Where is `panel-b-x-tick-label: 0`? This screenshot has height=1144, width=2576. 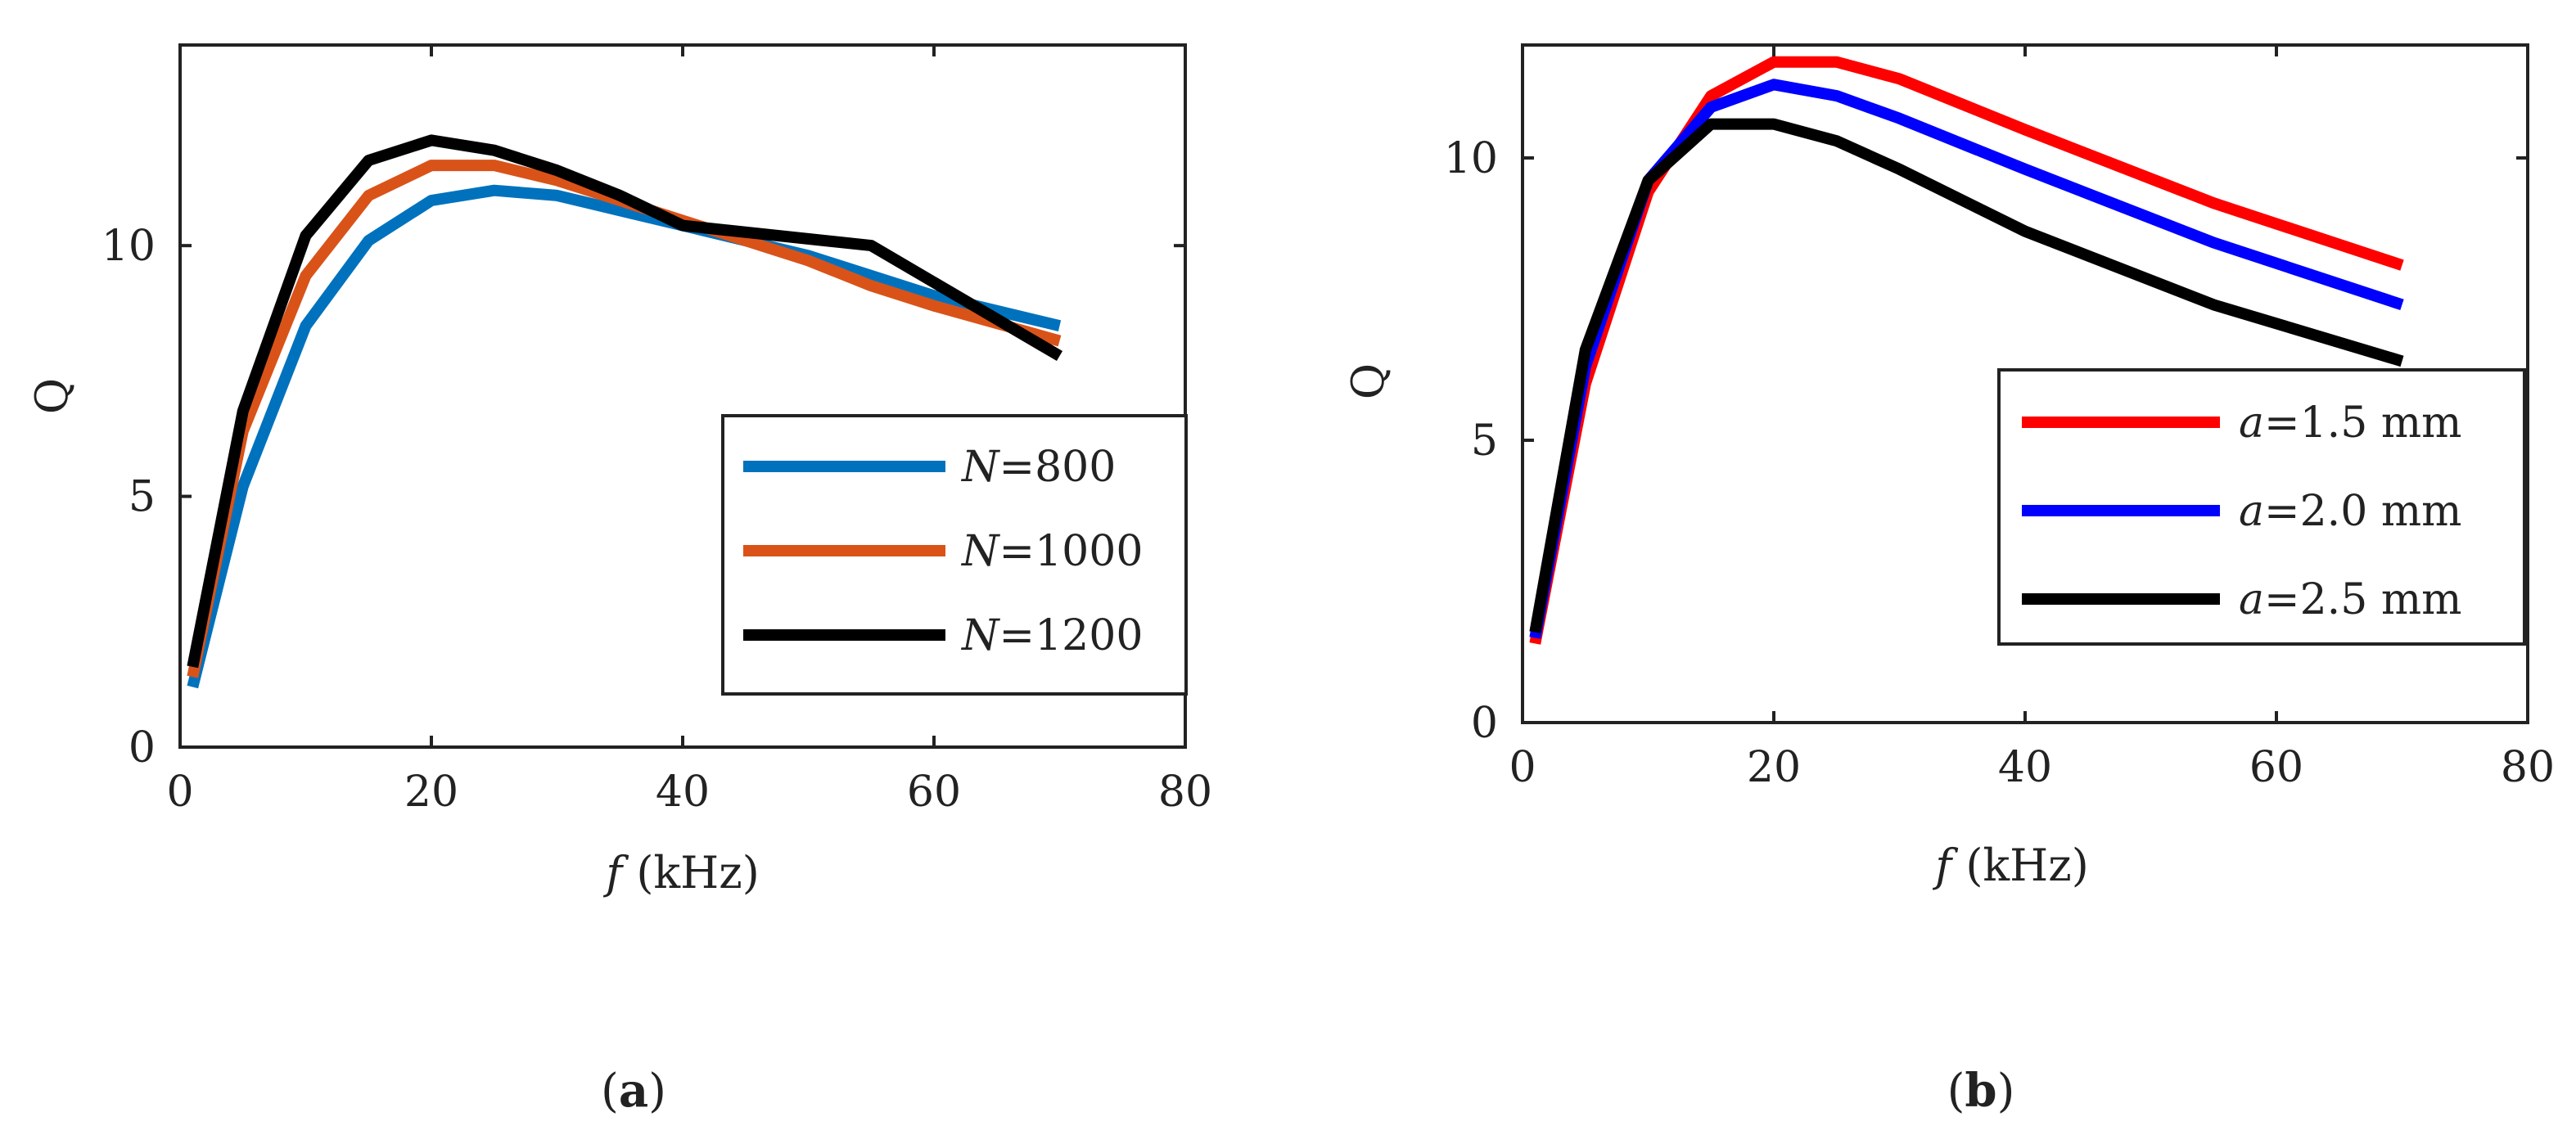 panel-b-x-tick-label: 0 is located at coordinates (1522, 767).